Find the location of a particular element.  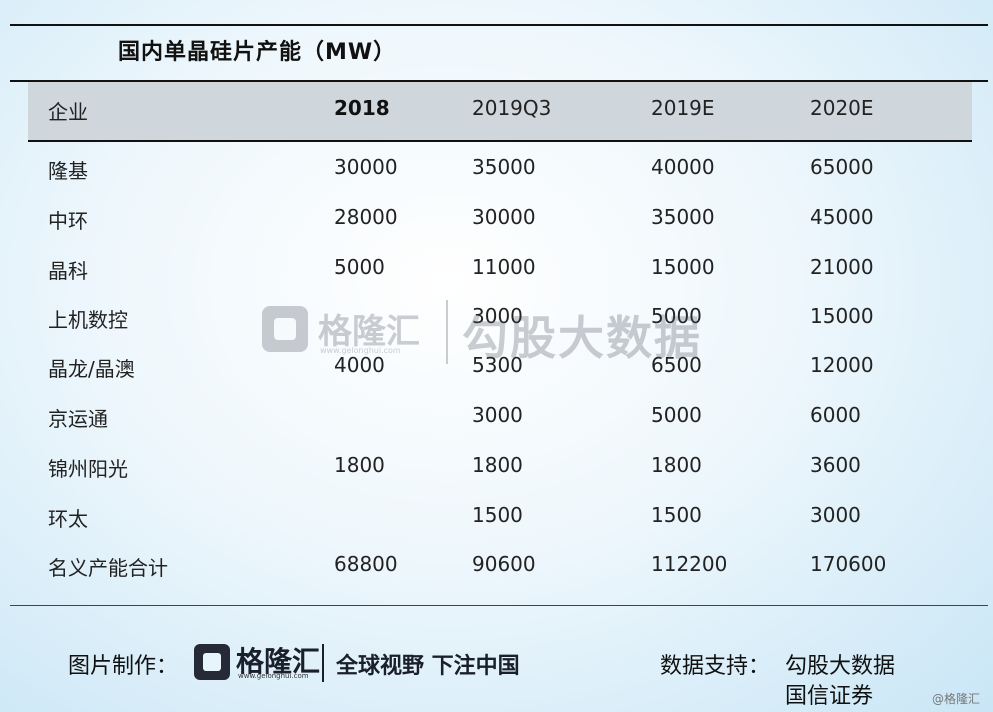

source-label: 数据支持： is located at coordinates (715, 666).